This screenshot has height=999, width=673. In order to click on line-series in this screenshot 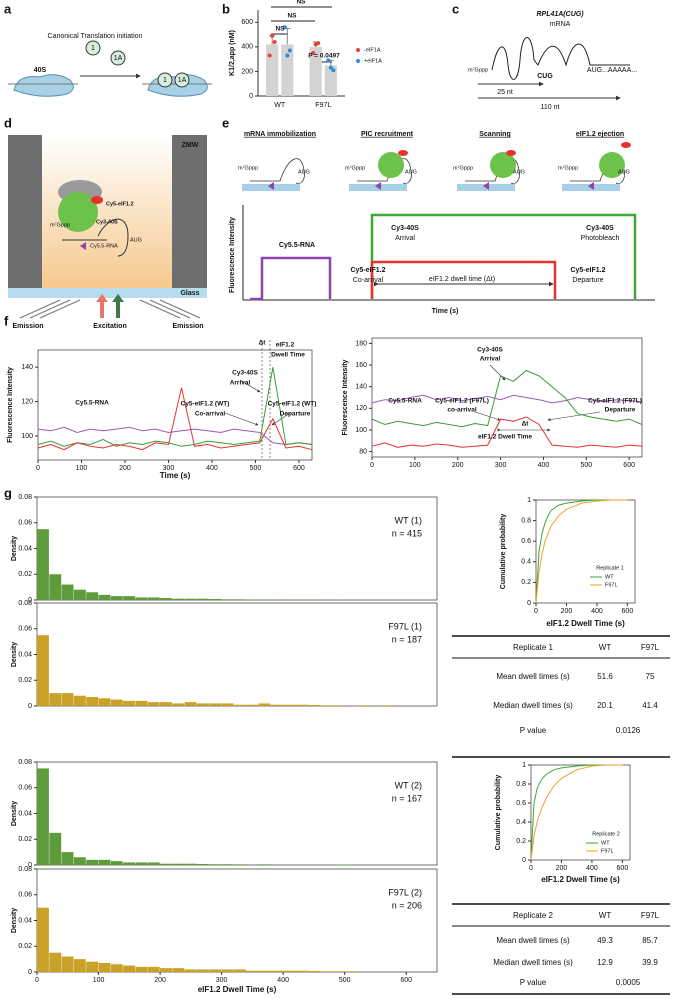, I will do `click(581, 551)`.